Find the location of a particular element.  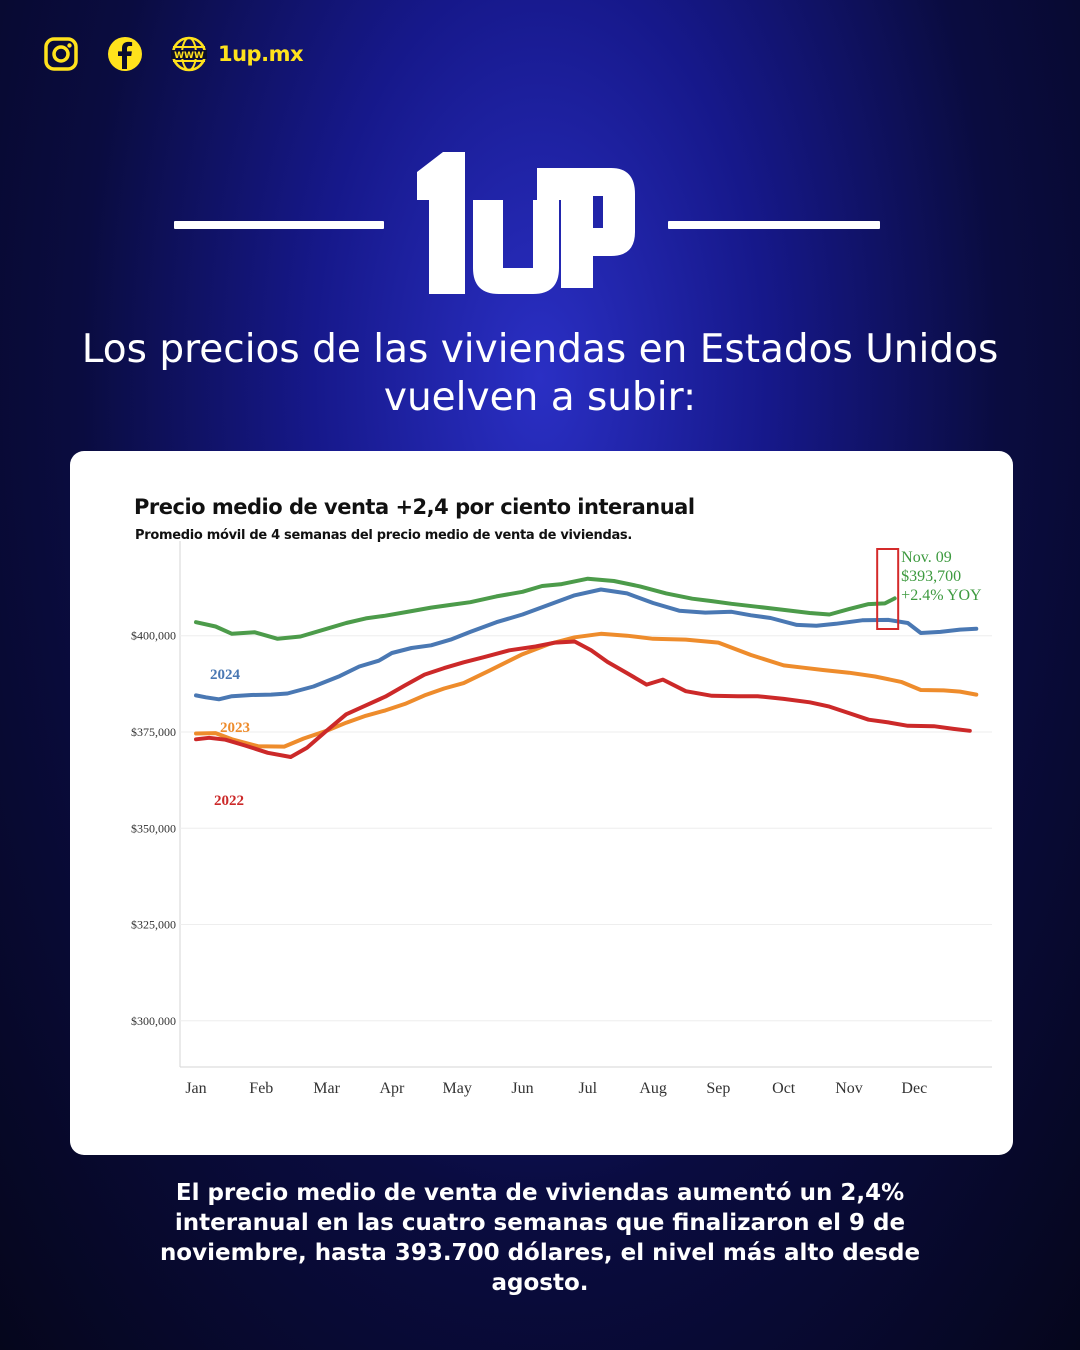

social-bar: WWW 1up.mx is located at coordinates (173, 54).